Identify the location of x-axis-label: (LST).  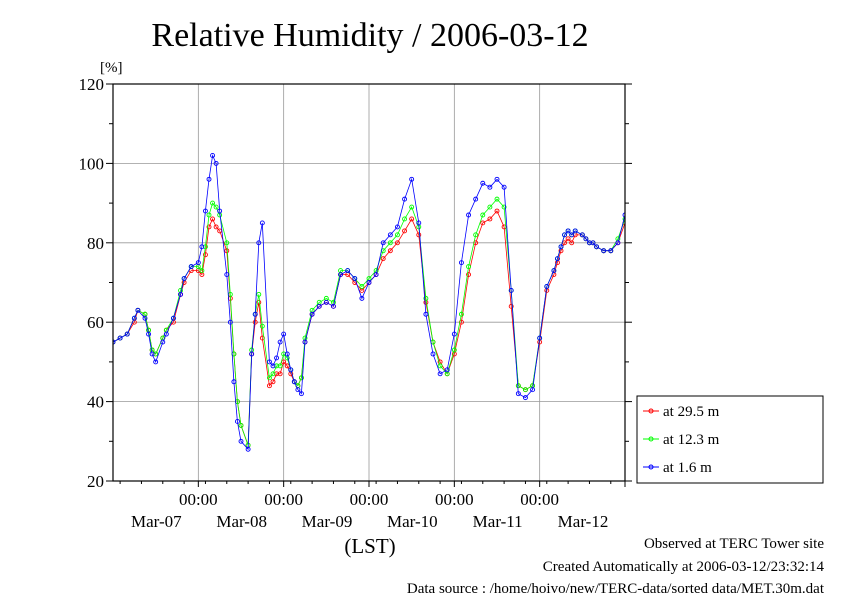
(369, 546).